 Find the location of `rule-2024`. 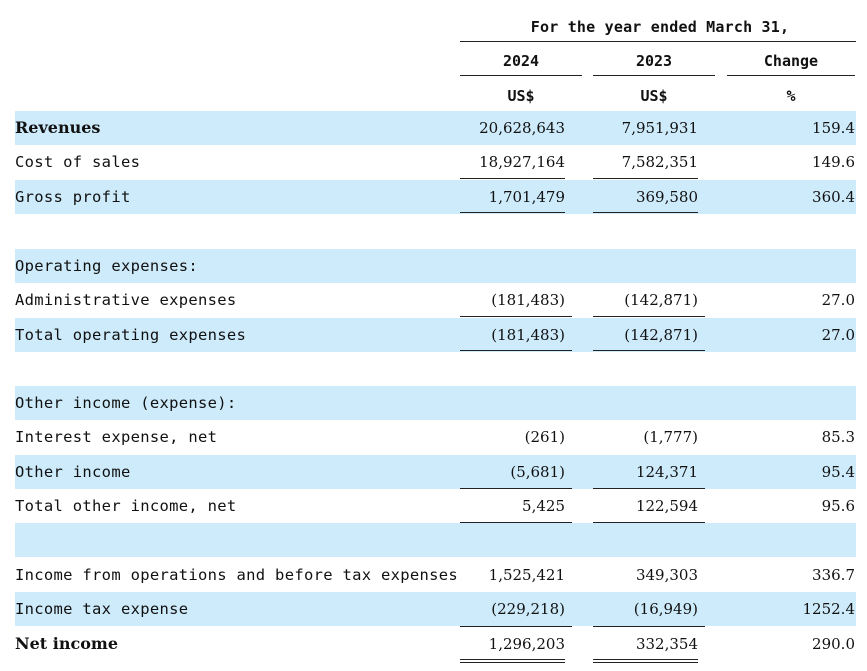

rule-2024 is located at coordinates (521, 75).